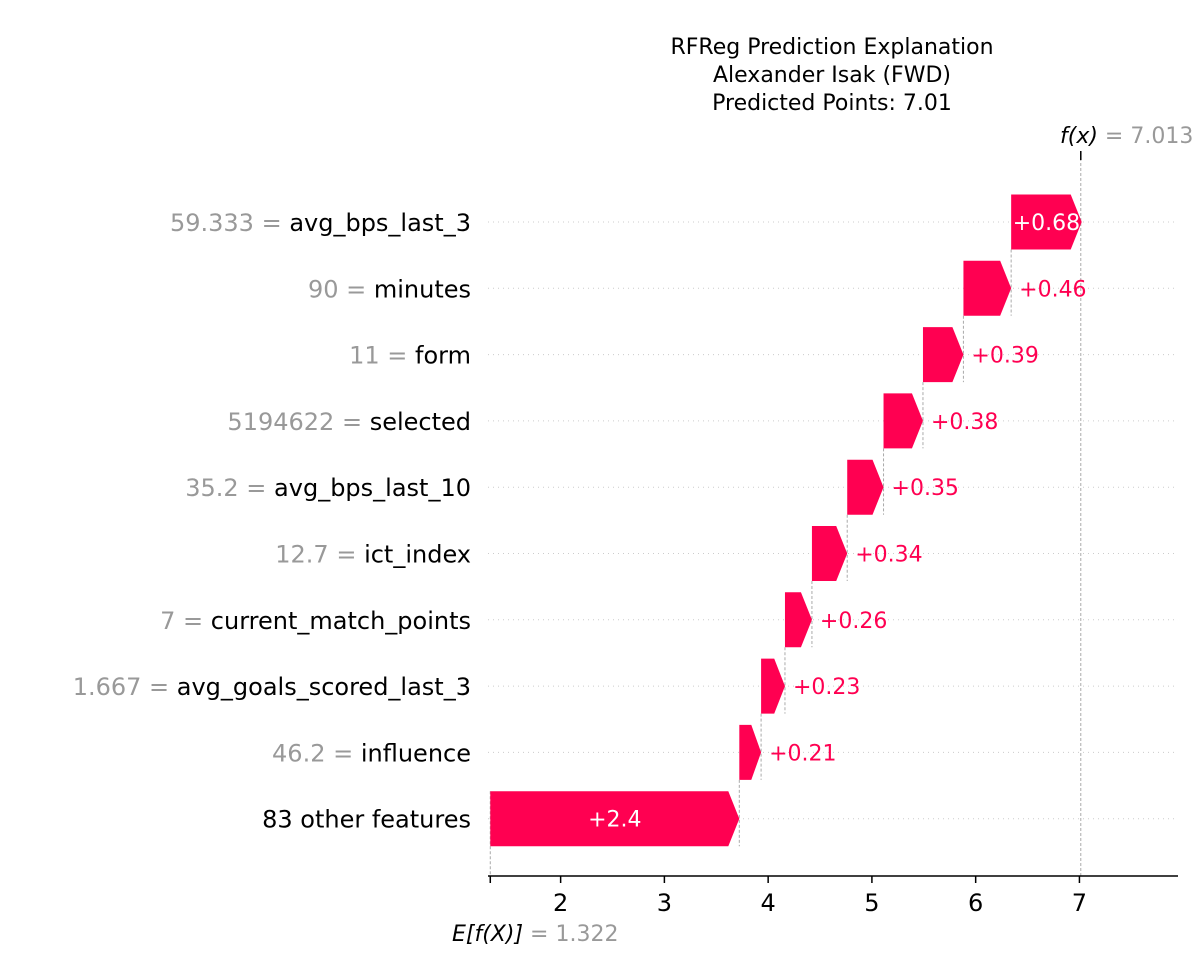  What do you see at coordinates (975, 903) in the screenshot?
I see `x-tick-label: 6` at bounding box center [975, 903].